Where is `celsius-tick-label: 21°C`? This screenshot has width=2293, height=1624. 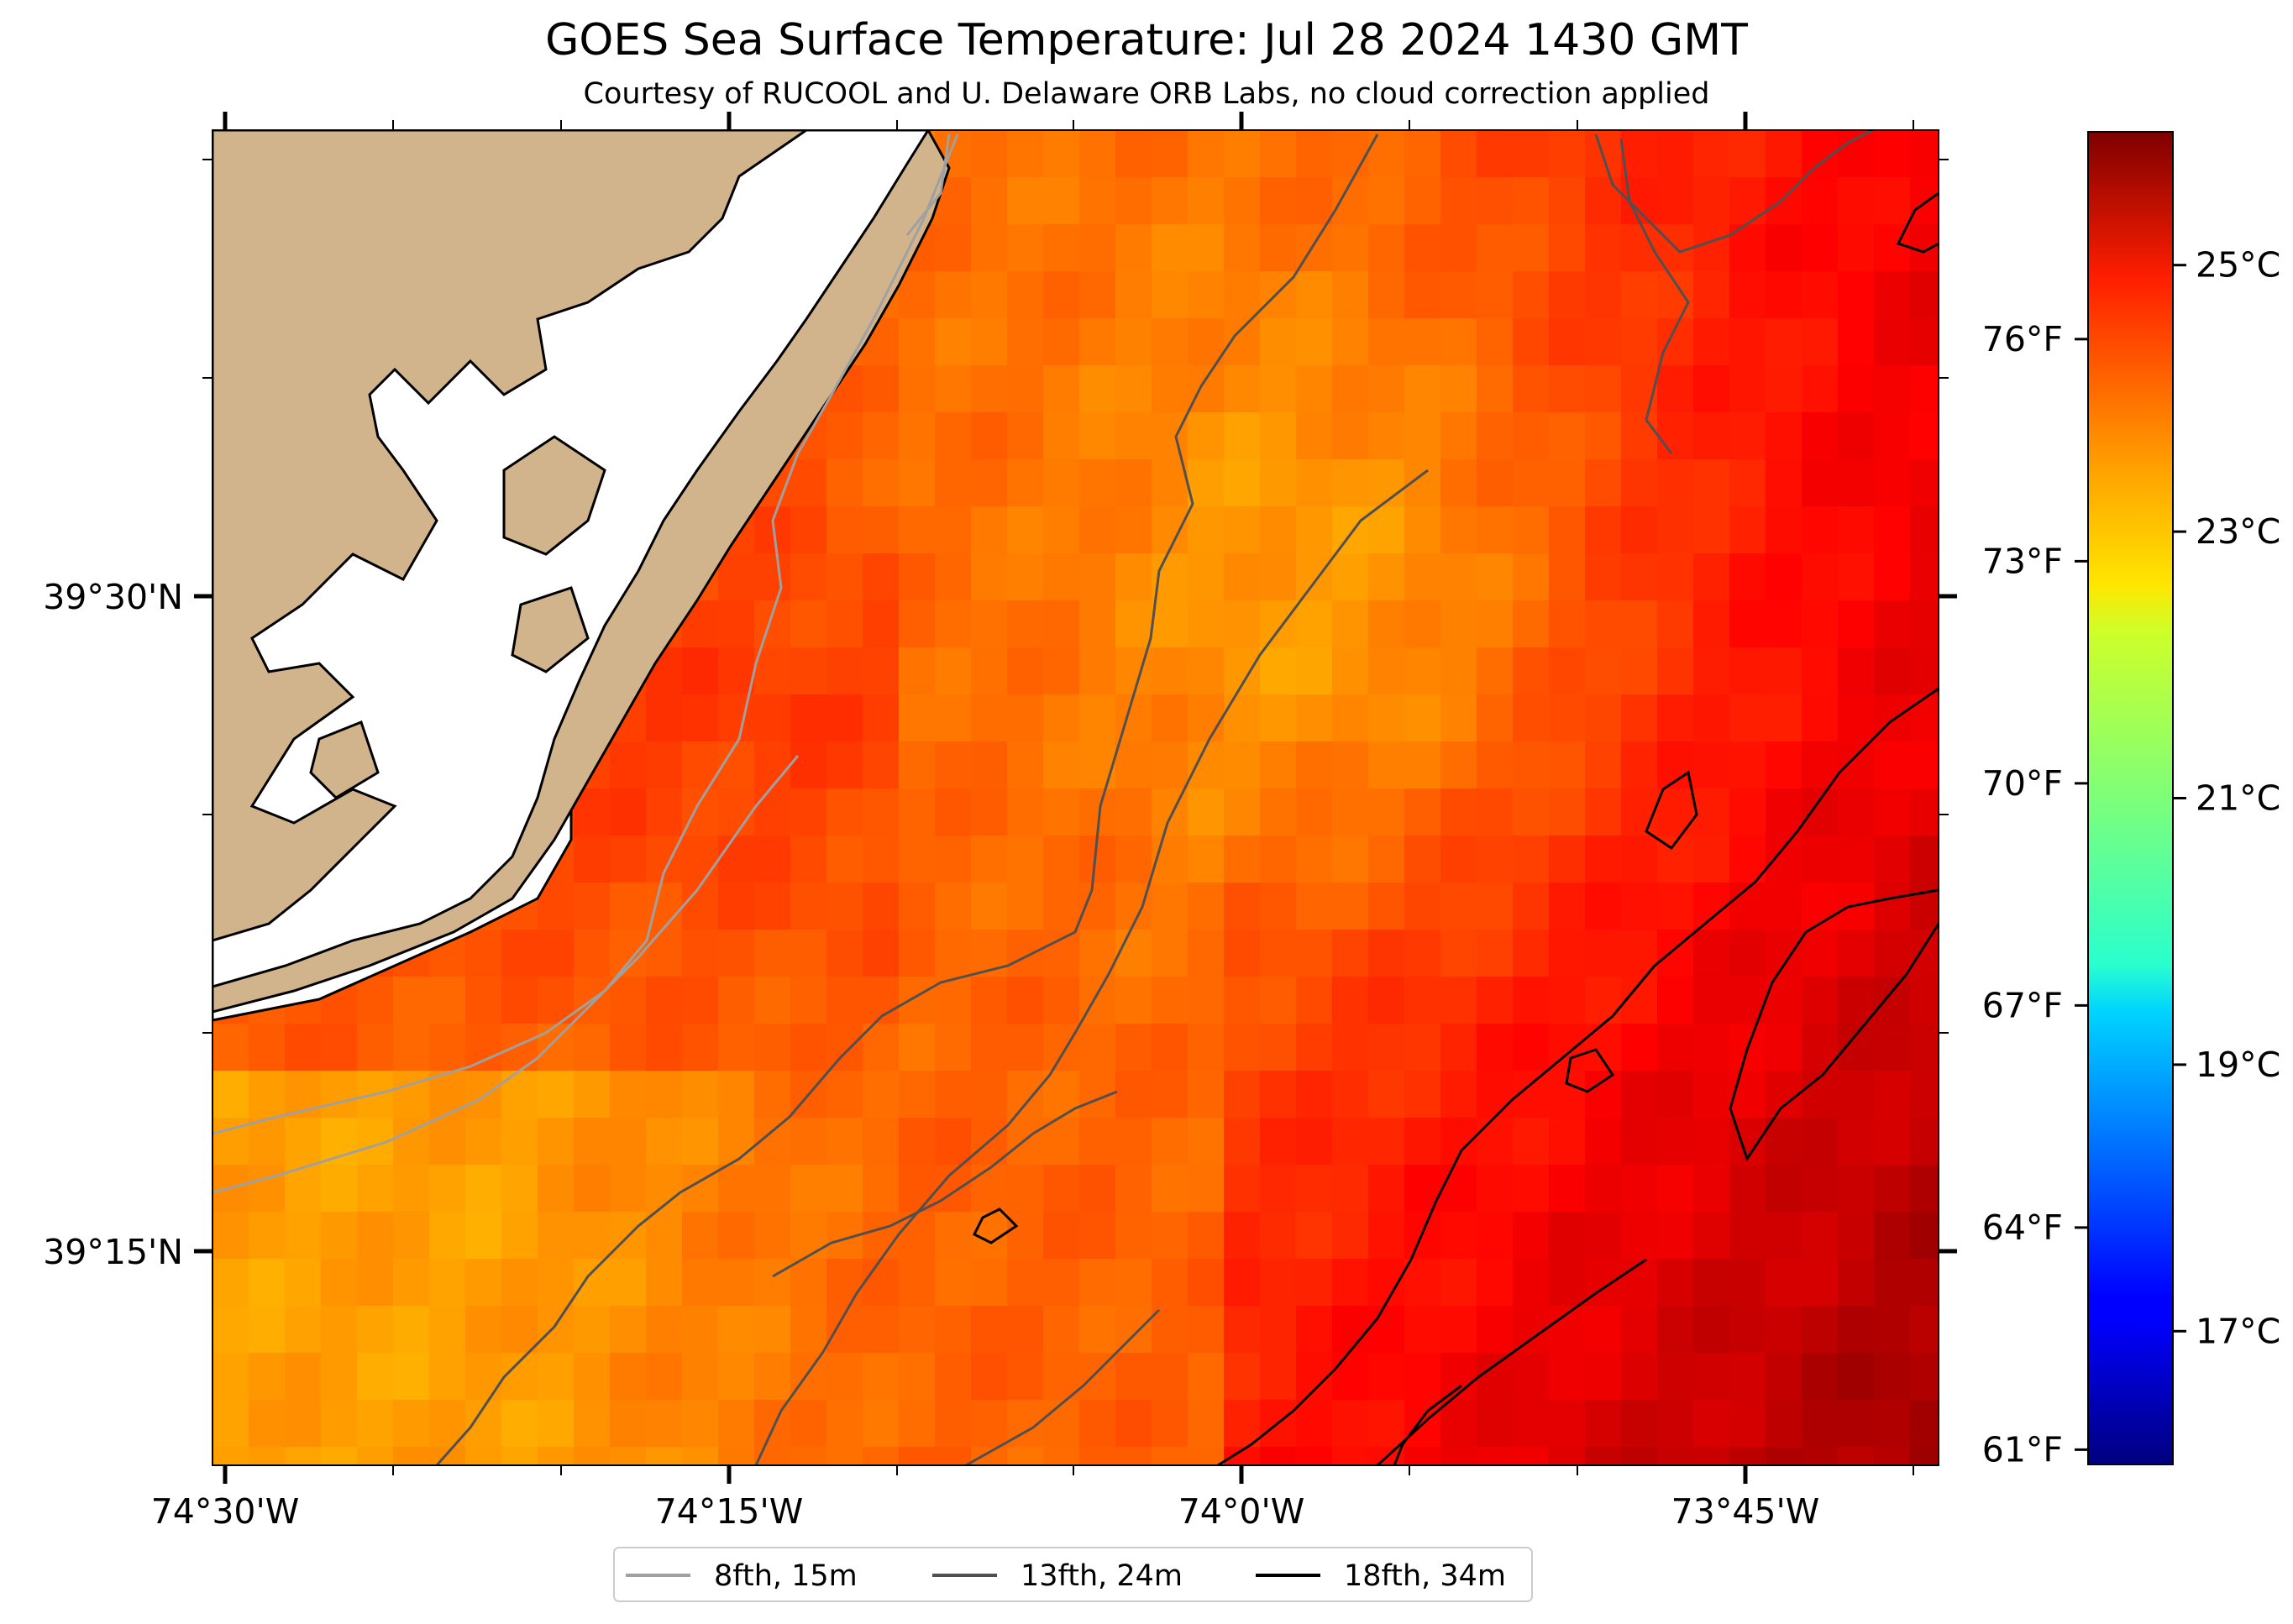 celsius-tick-label: 21°C is located at coordinates (2238, 798).